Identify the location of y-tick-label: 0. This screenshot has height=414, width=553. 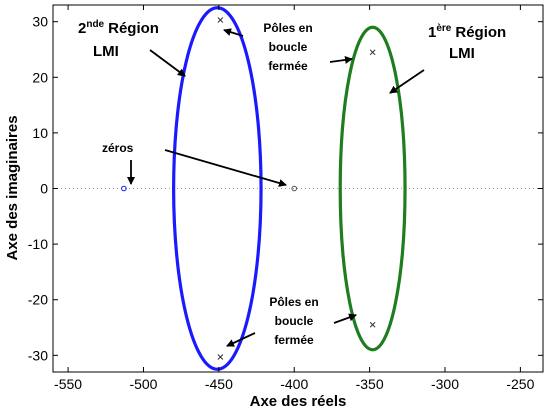
(44, 189).